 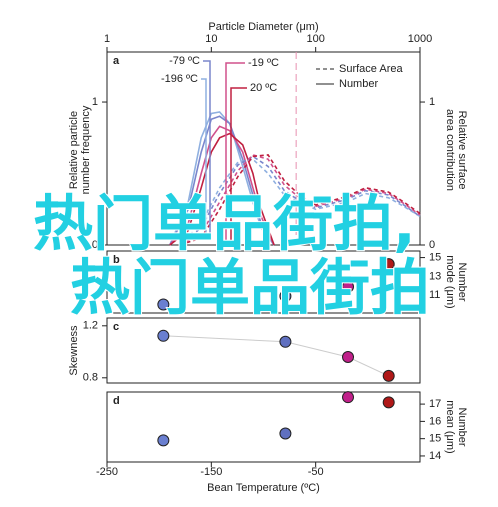 What do you see at coordinates (276, 356) in the screenshot?
I see `fit-line` at bounding box center [276, 356].